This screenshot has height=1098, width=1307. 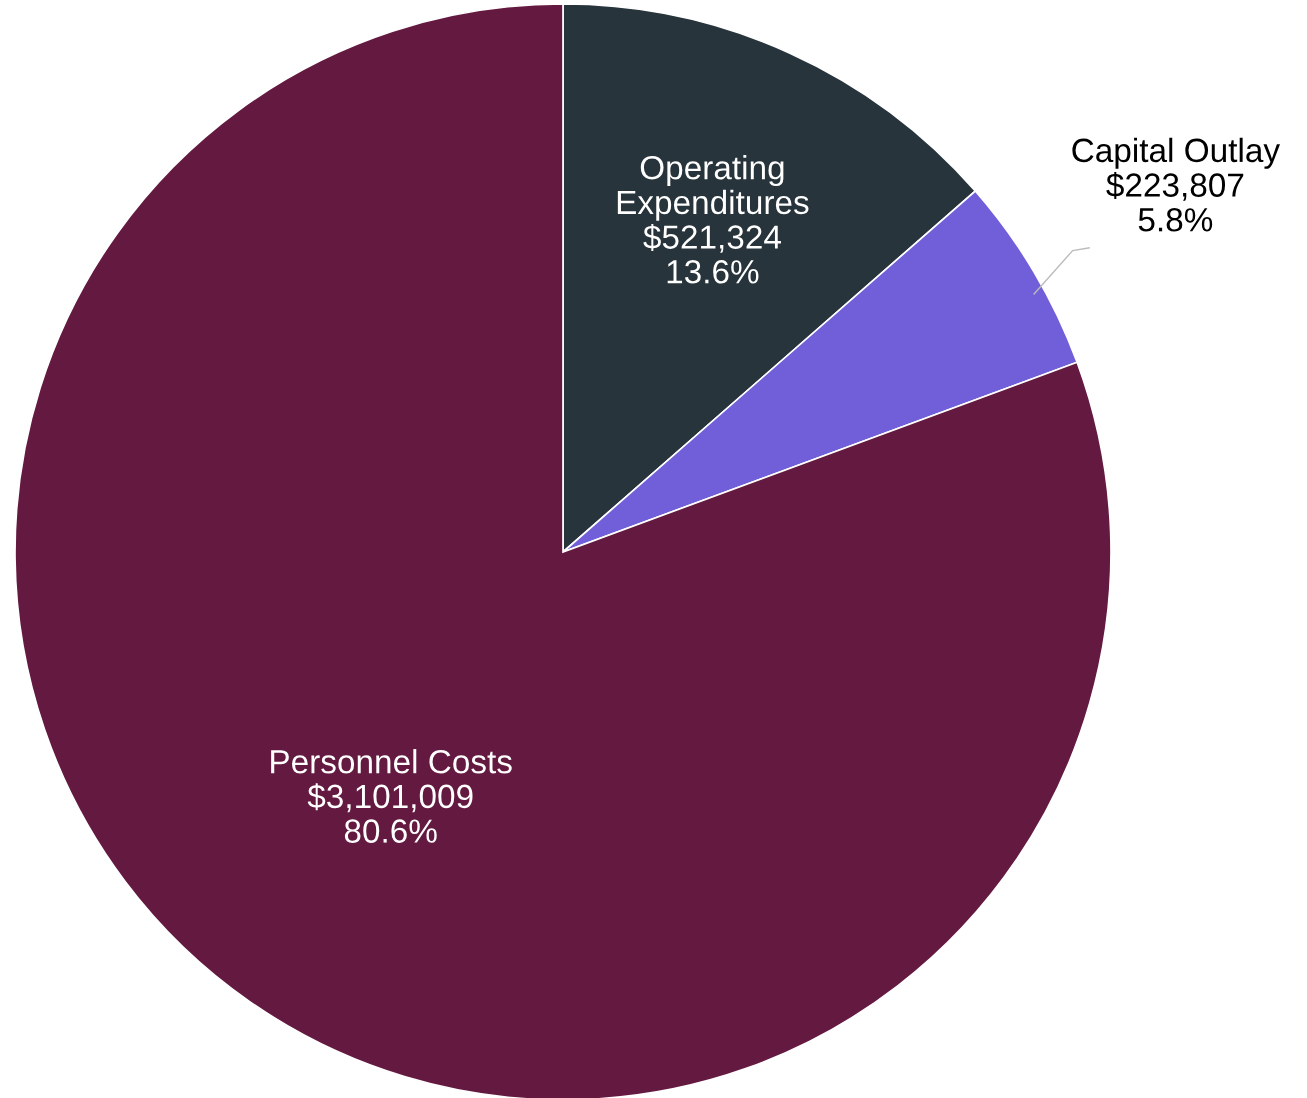 What do you see at coordinates (1176, 153) in the screenshot?
I see `slice-label: Capital Outlay` at bounding box center [1176, 153].